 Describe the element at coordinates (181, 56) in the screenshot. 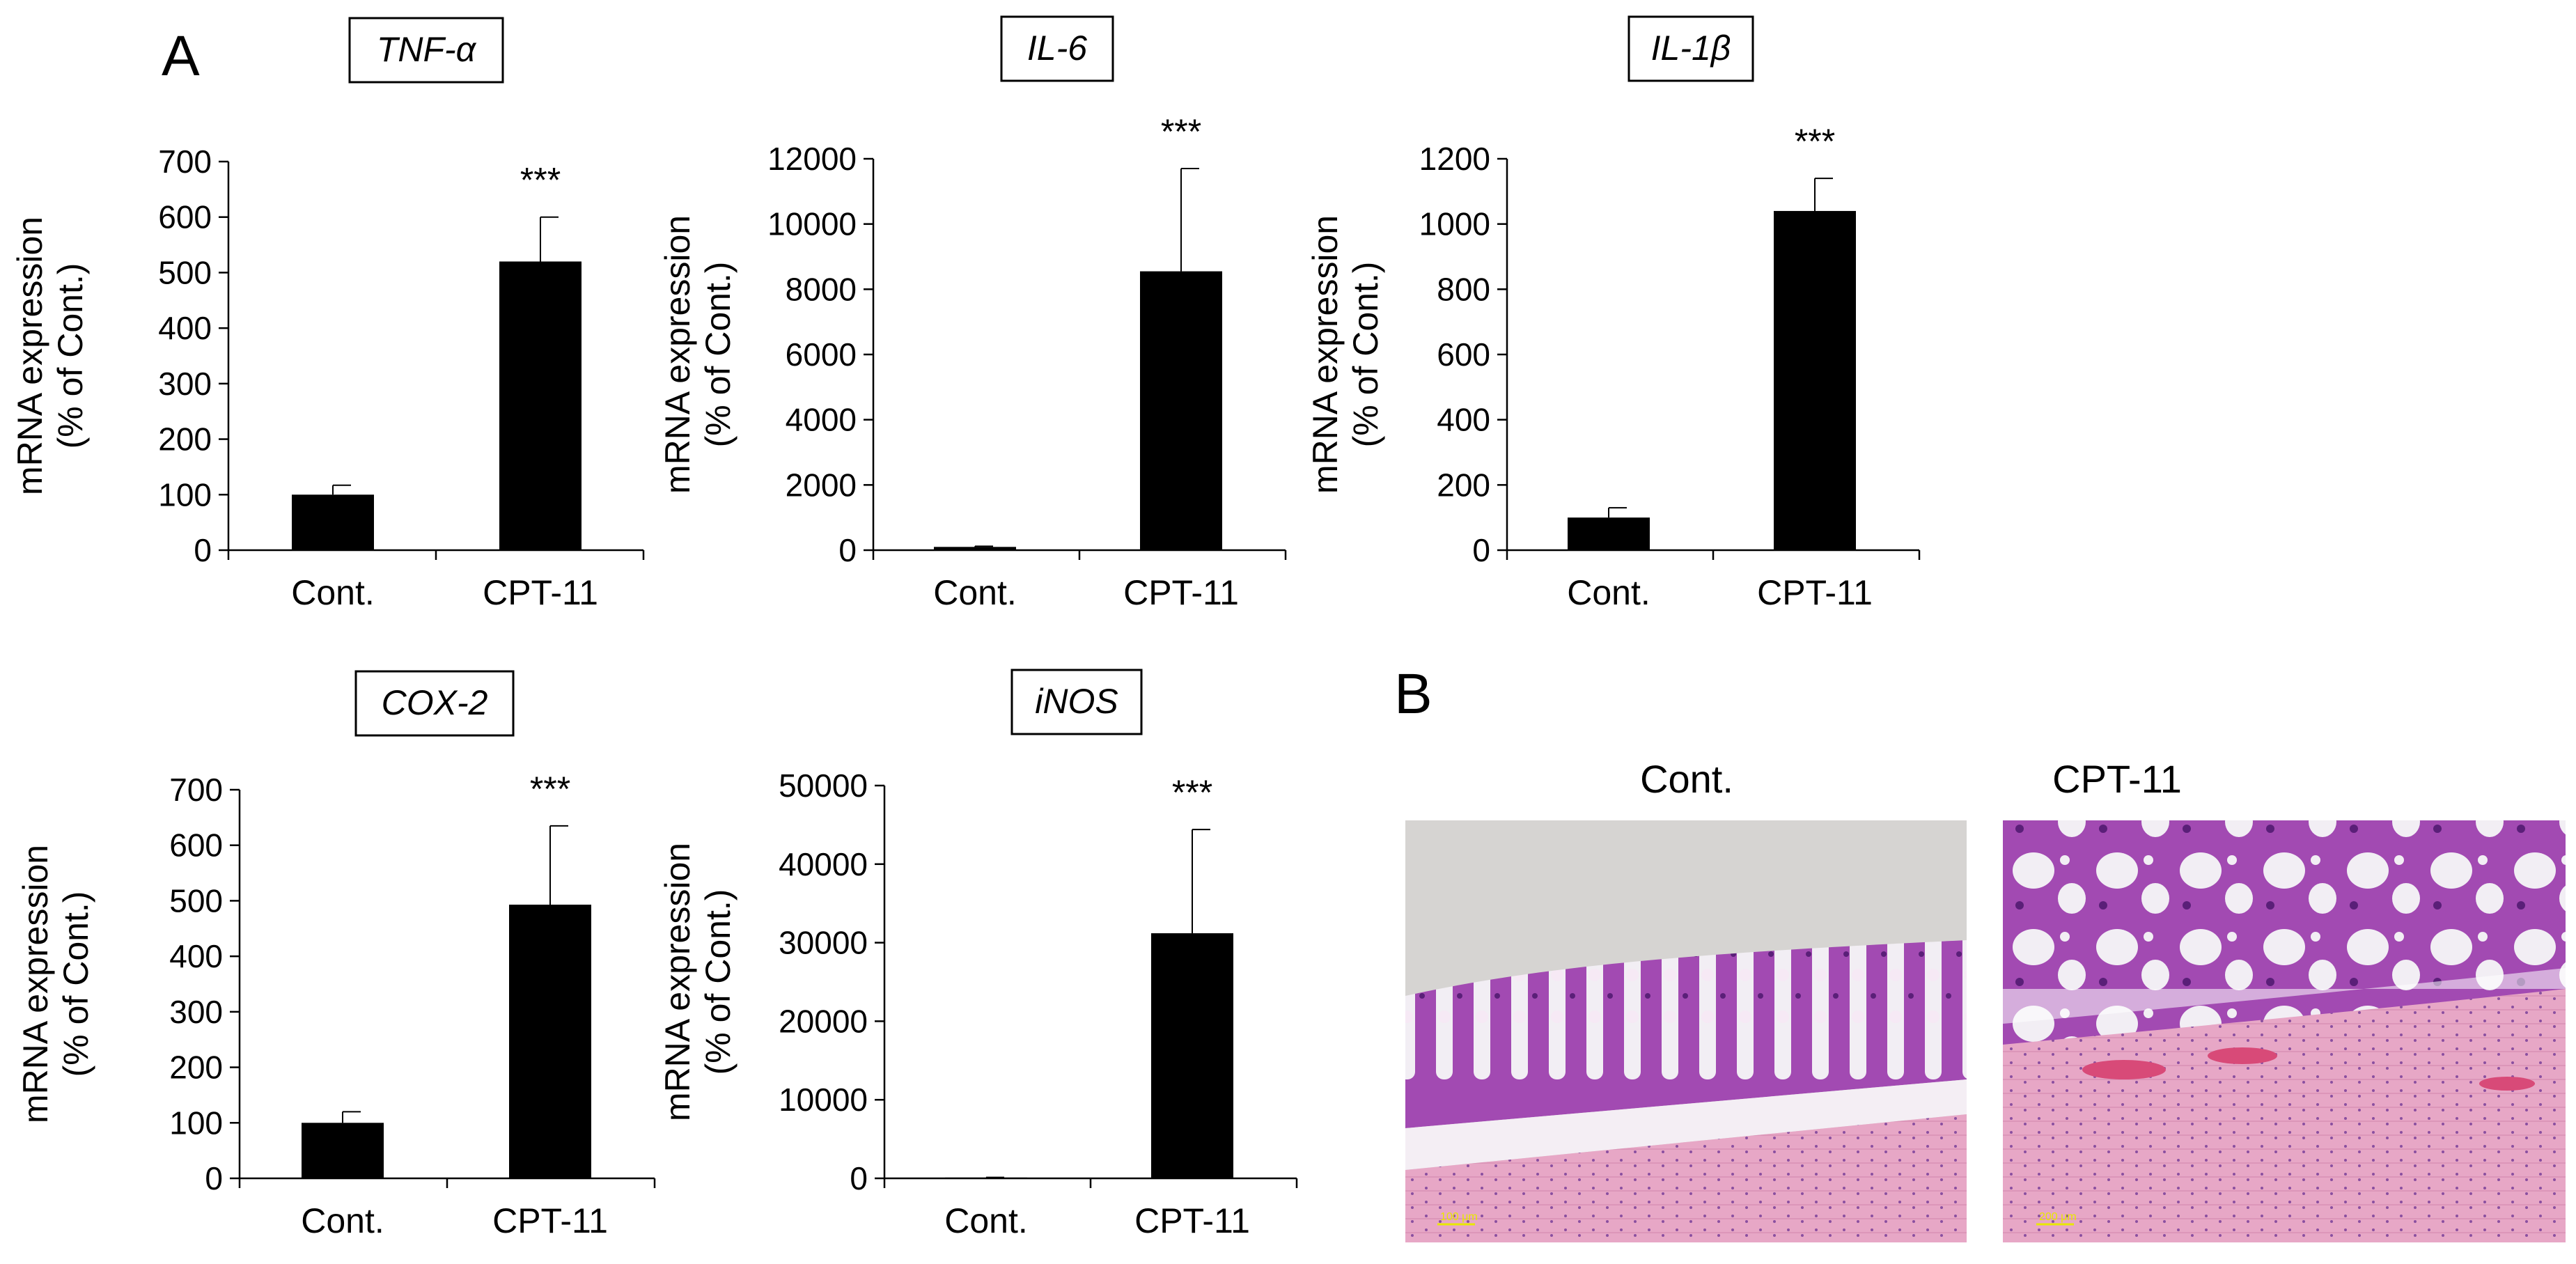

I see `panel-a-label: A` at that location.